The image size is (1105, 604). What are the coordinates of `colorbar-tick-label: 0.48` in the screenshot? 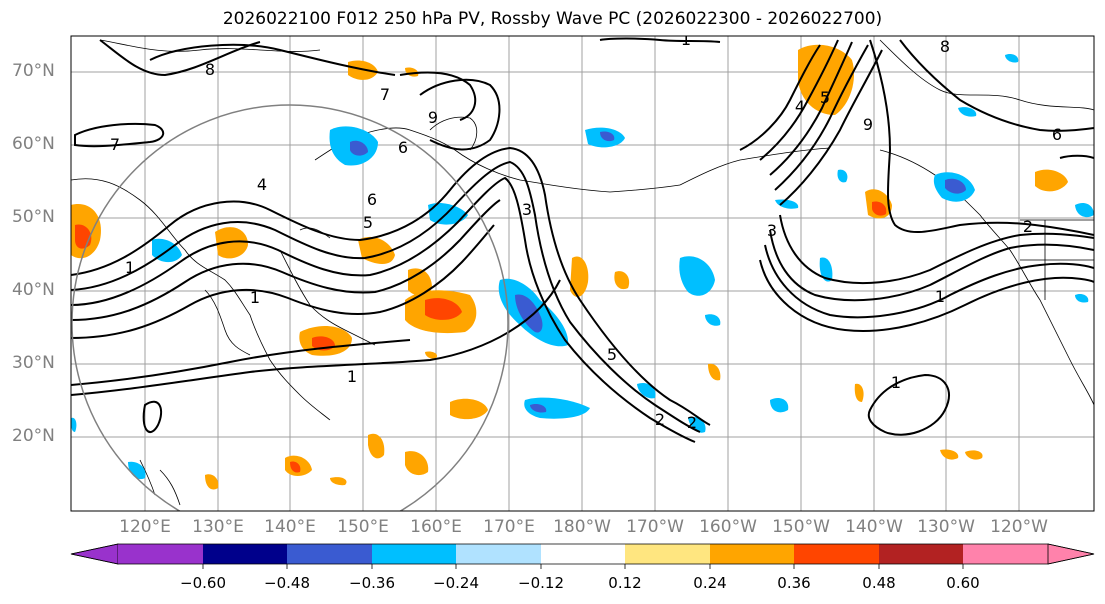 It's located at (879, 583).